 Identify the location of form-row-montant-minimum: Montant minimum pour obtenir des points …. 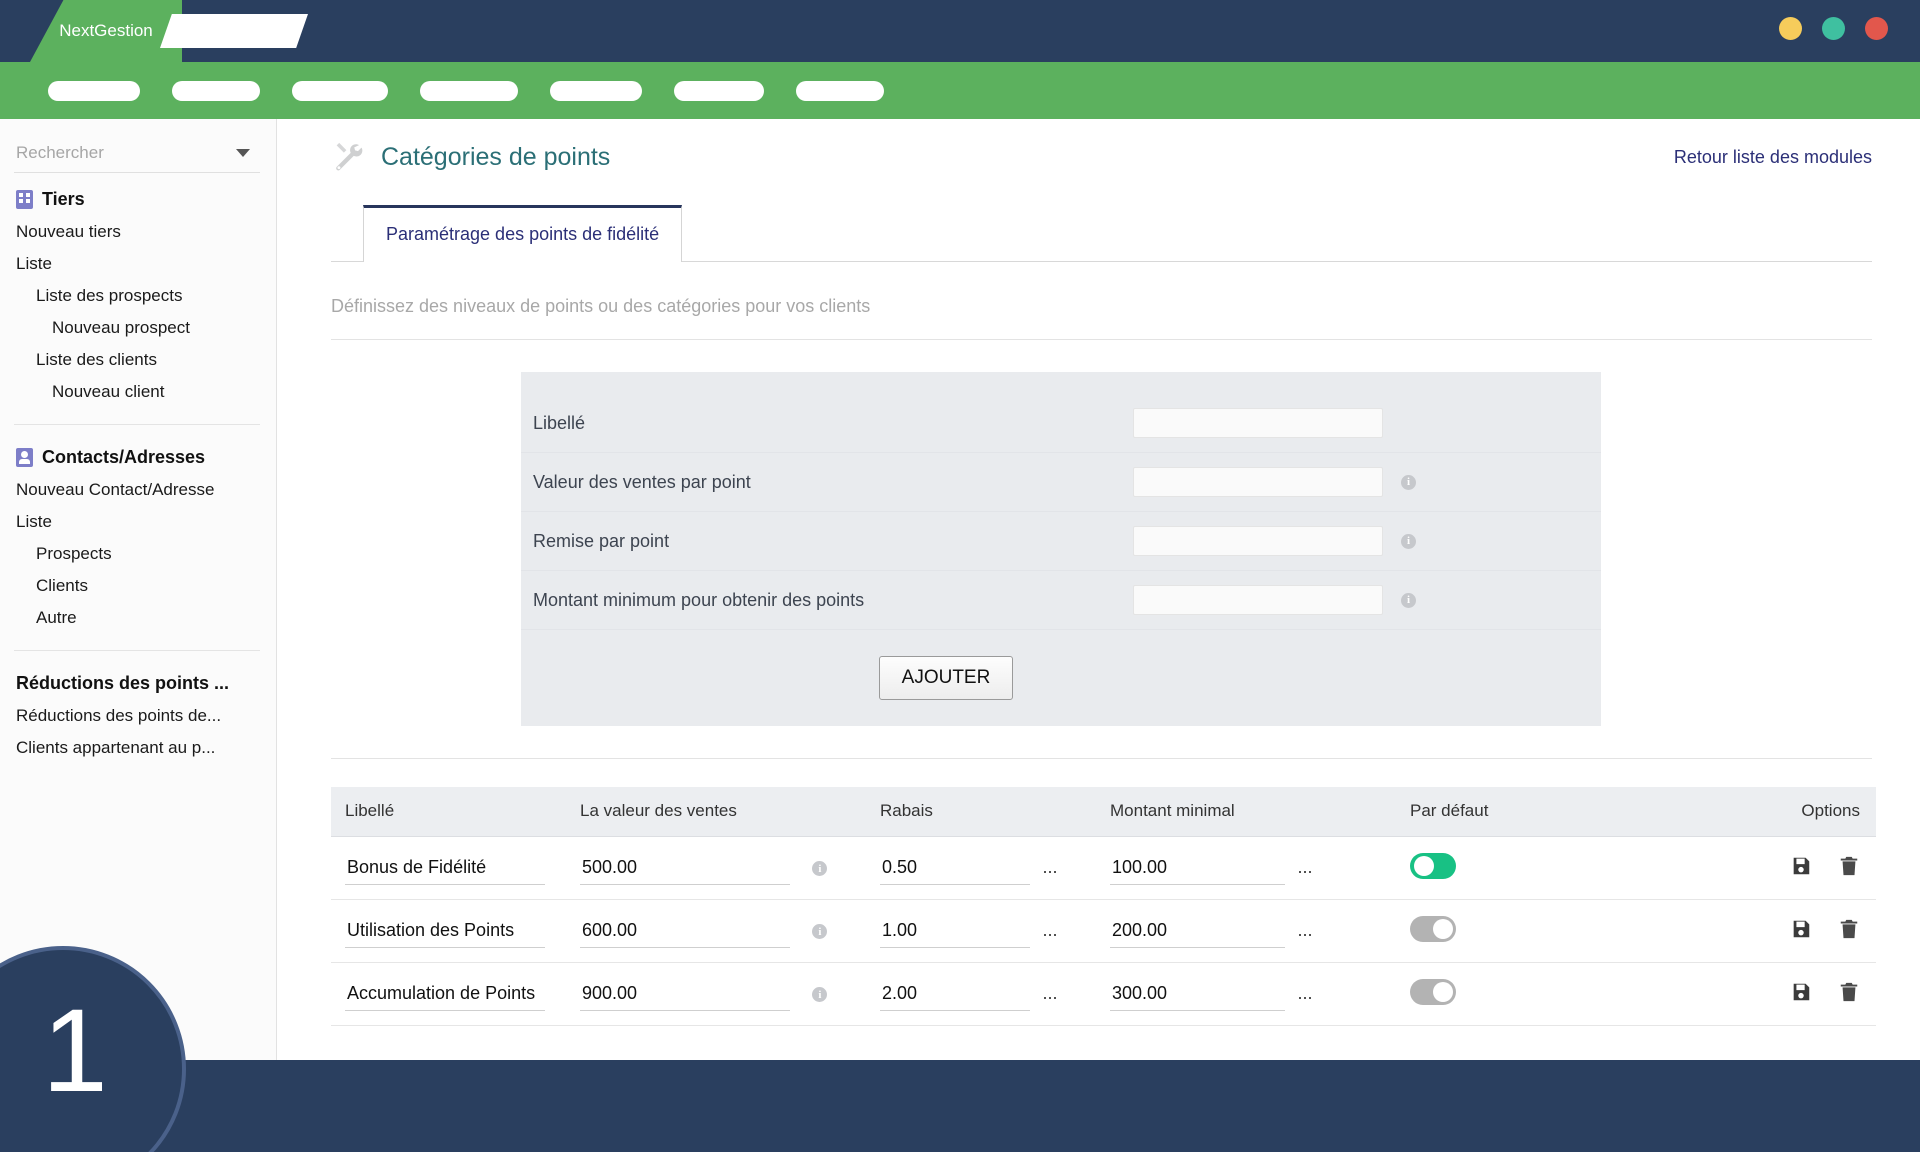
(1061, 600).